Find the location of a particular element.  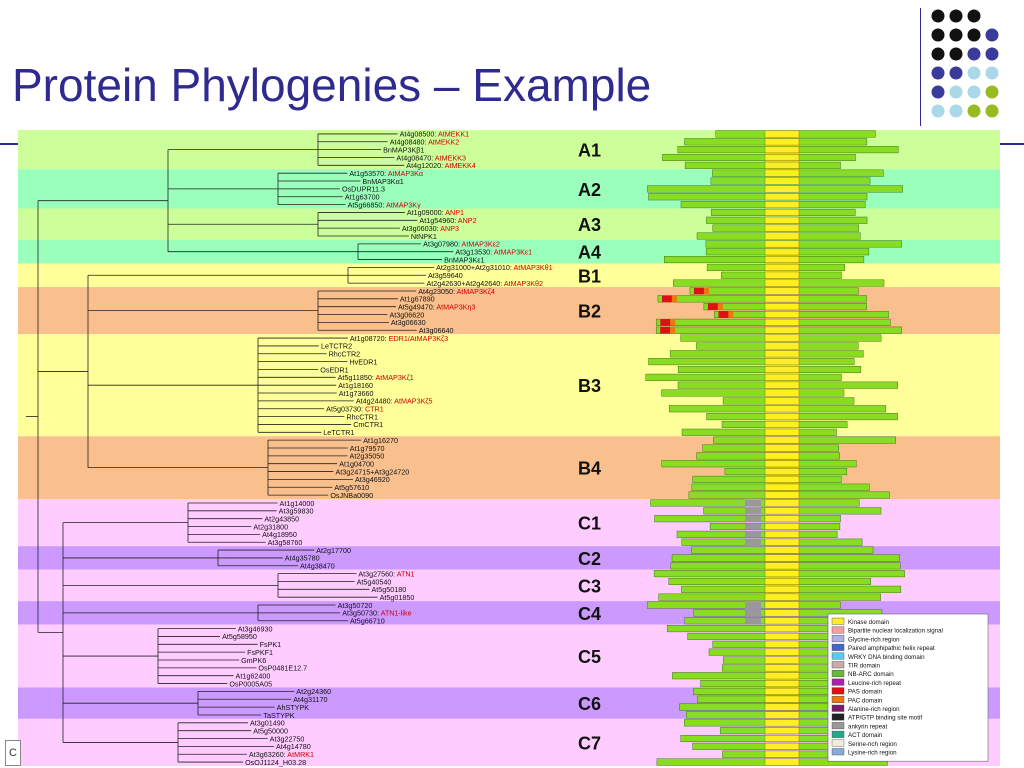

leaf-label: At5g58950 is located at coordinates (239, 636).